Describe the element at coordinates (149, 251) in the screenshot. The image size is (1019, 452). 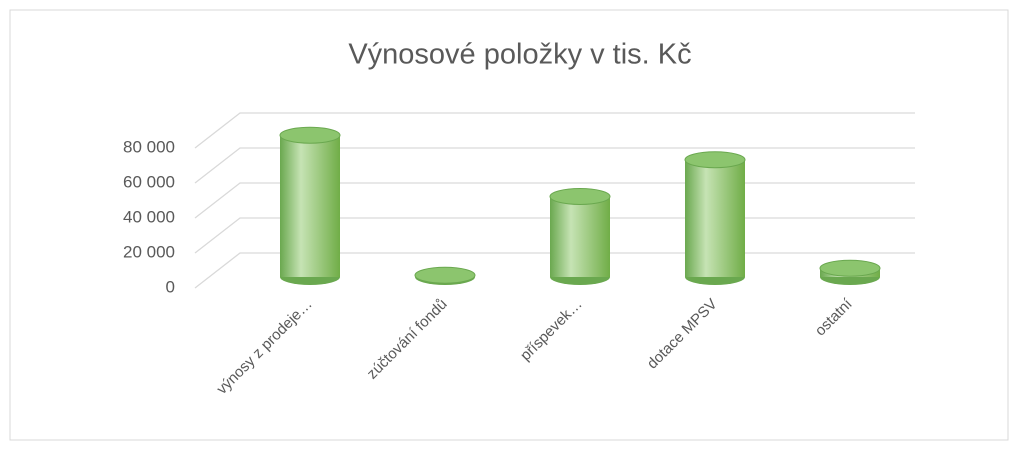
I see `y-tick-label: 20 000` at that location.